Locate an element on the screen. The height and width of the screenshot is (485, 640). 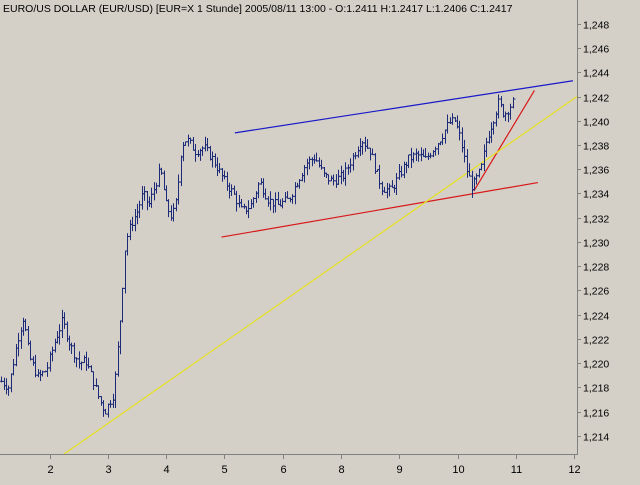
y-tick-label: 1,238 is located at coordinates (596, 147).